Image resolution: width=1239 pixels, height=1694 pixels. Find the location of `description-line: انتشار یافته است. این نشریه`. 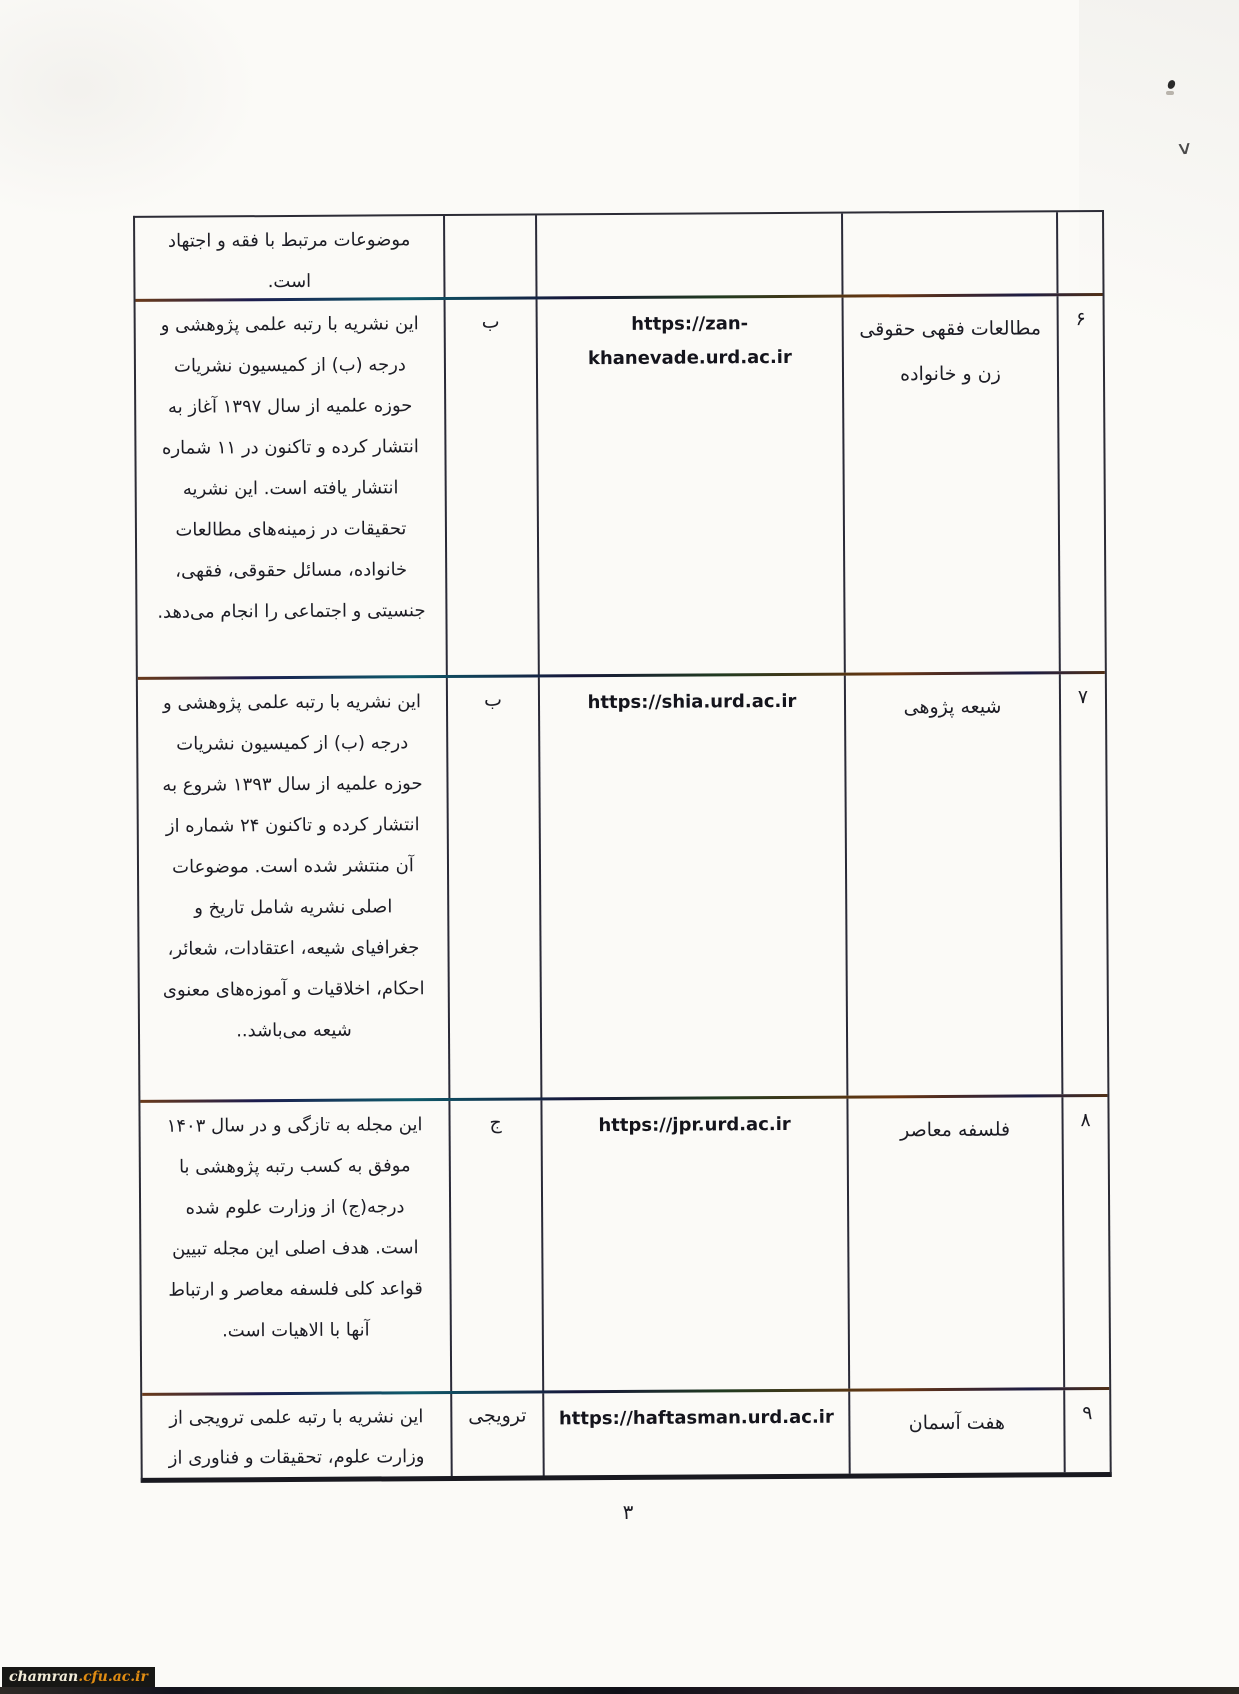

description-line: انتشار یافته است. این نشریه is located at coordinates (290, 488).